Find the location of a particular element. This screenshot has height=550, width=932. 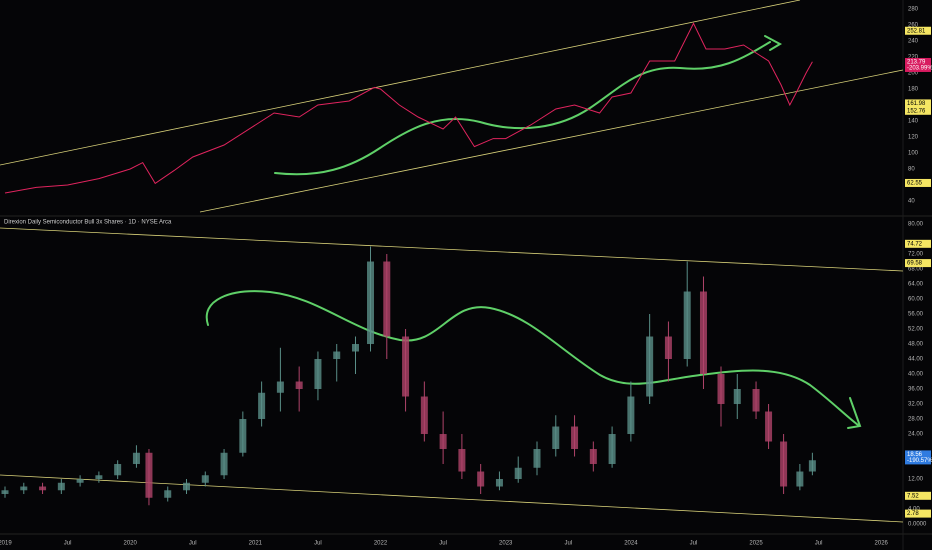

x-tick-label: 2019 is located at coordinates (6, 544).